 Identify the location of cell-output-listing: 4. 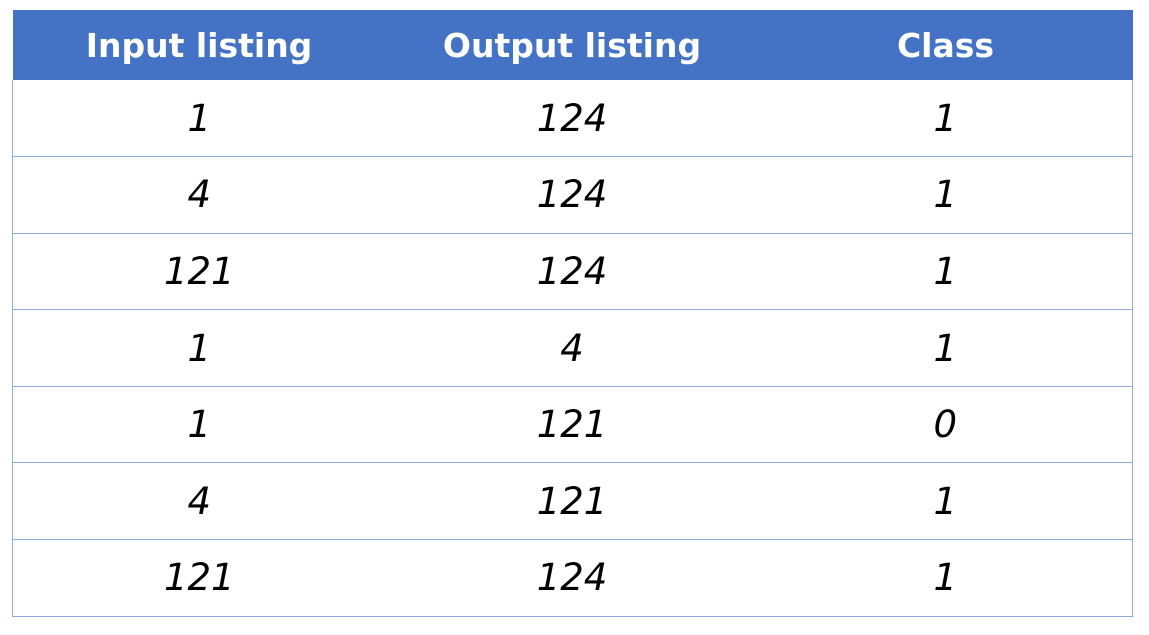
(572, 348).